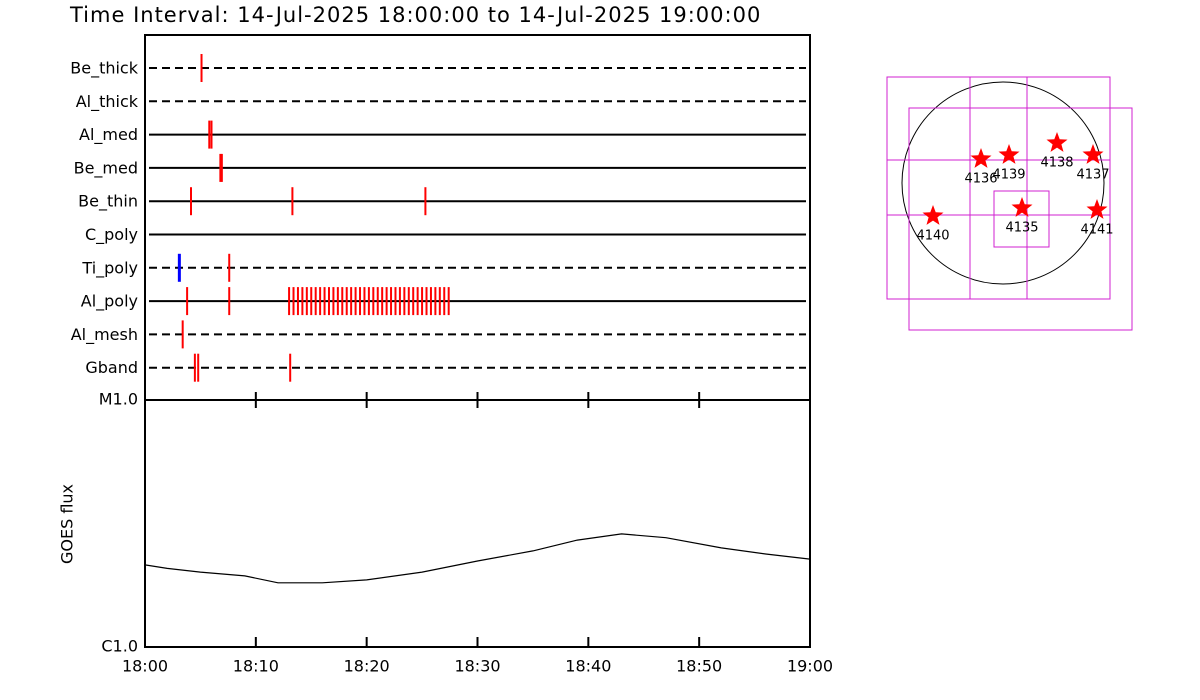  What do you see at coordinates (1056, 163) in the screenshot?
I see `region-label: 4138` at bounding box center [1056, 163].